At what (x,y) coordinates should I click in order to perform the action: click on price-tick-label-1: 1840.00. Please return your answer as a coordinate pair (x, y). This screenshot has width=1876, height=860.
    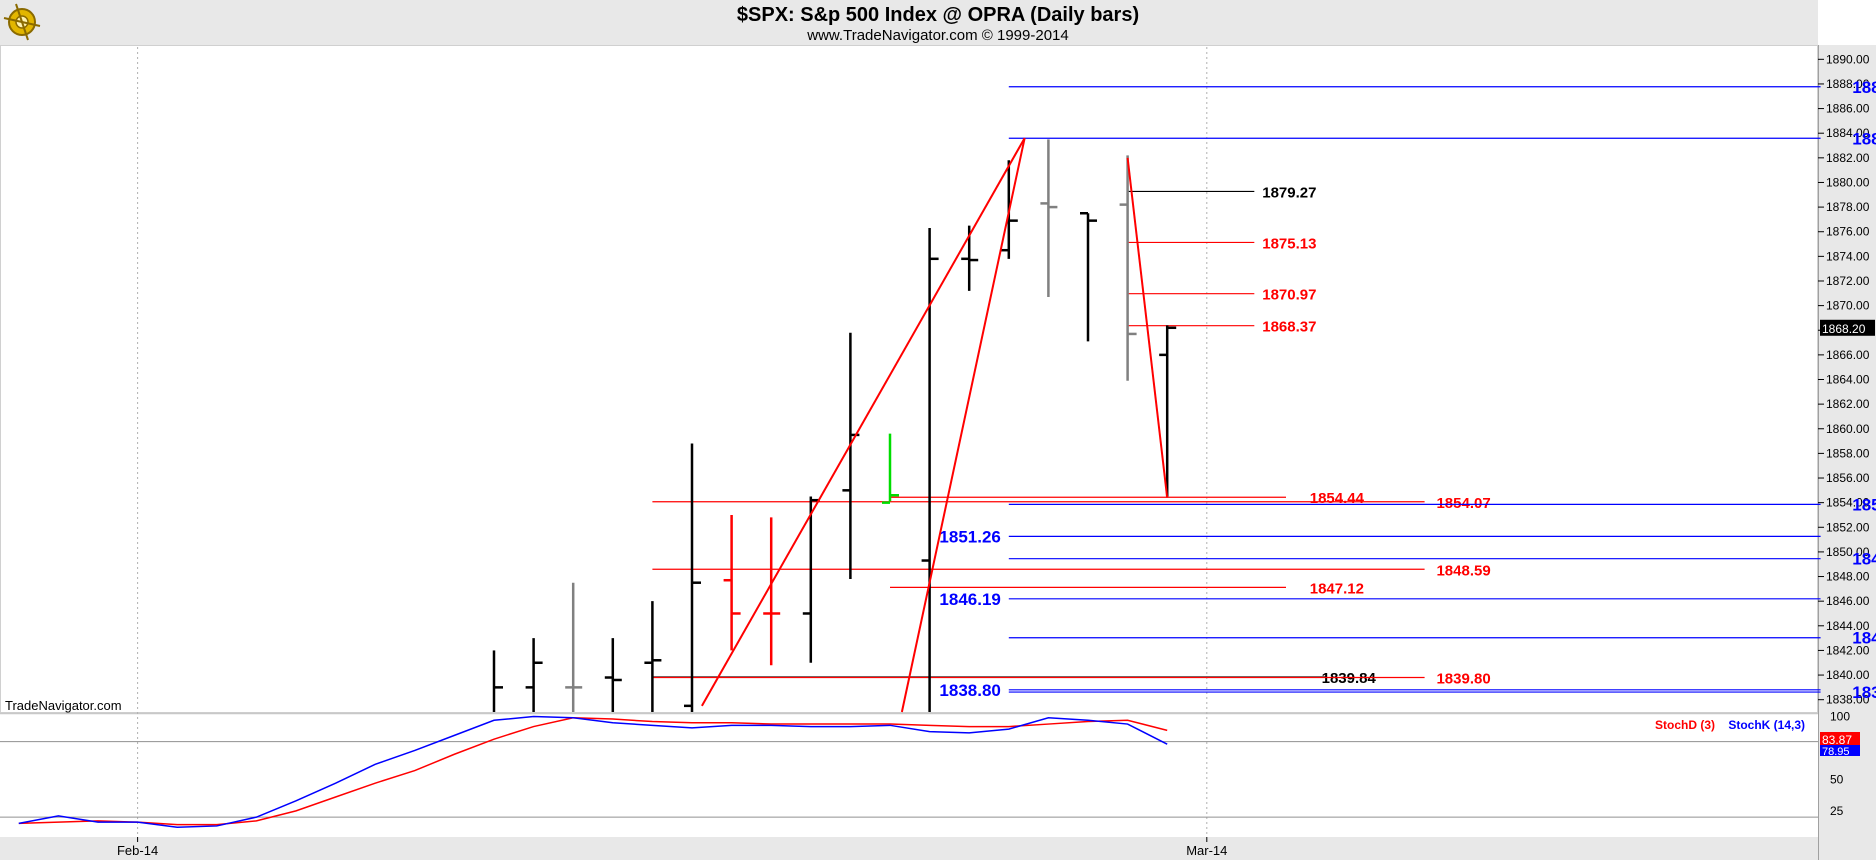
    Looking at the image, I should click on (1848, 675).